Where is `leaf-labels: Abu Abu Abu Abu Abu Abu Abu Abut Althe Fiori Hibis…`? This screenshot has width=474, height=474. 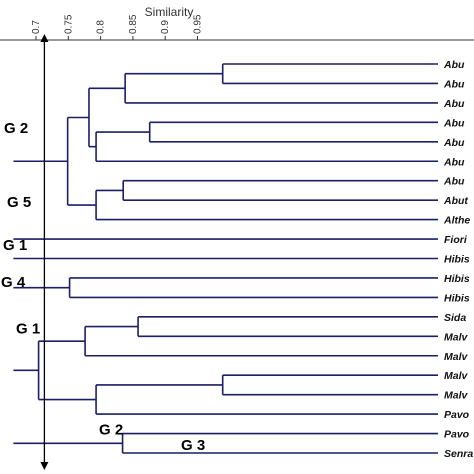 leaf-labels: Abu Abu Abu Abu Abu Abu Abu Abut Althe Fiori Hibis… is located at coordinates (458, 259).